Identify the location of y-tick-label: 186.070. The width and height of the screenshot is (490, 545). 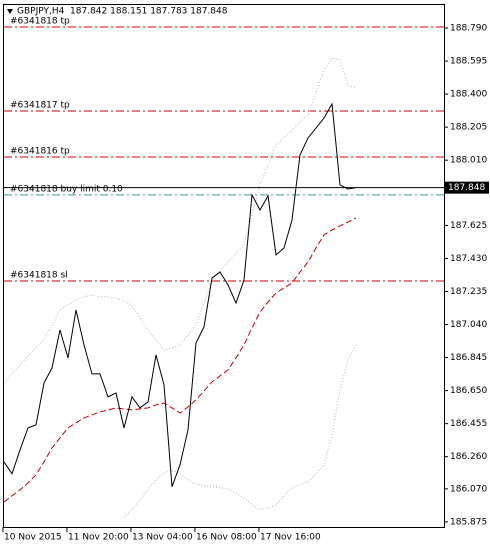
(468, 489).